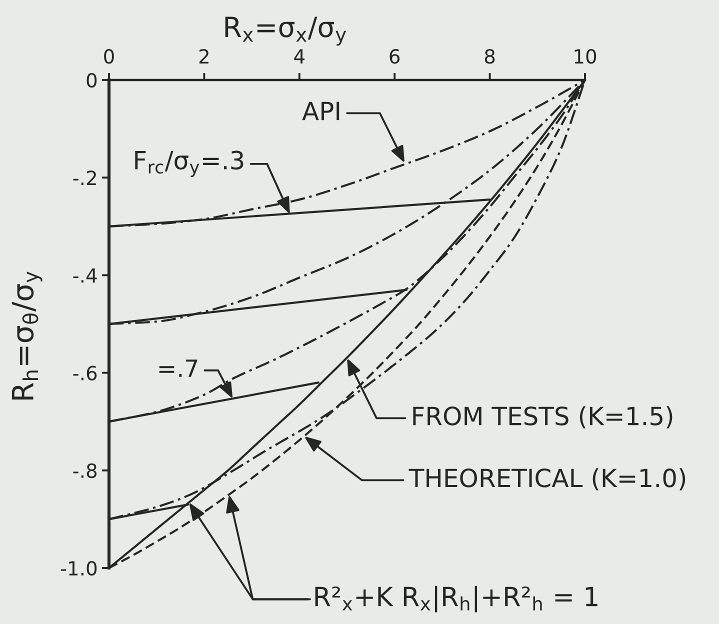 The width and height of the screenshot is (719, 624). Describe the element at coordinates (203, 56) in the screenshot. I see `x-tick-label: 2` at that location.